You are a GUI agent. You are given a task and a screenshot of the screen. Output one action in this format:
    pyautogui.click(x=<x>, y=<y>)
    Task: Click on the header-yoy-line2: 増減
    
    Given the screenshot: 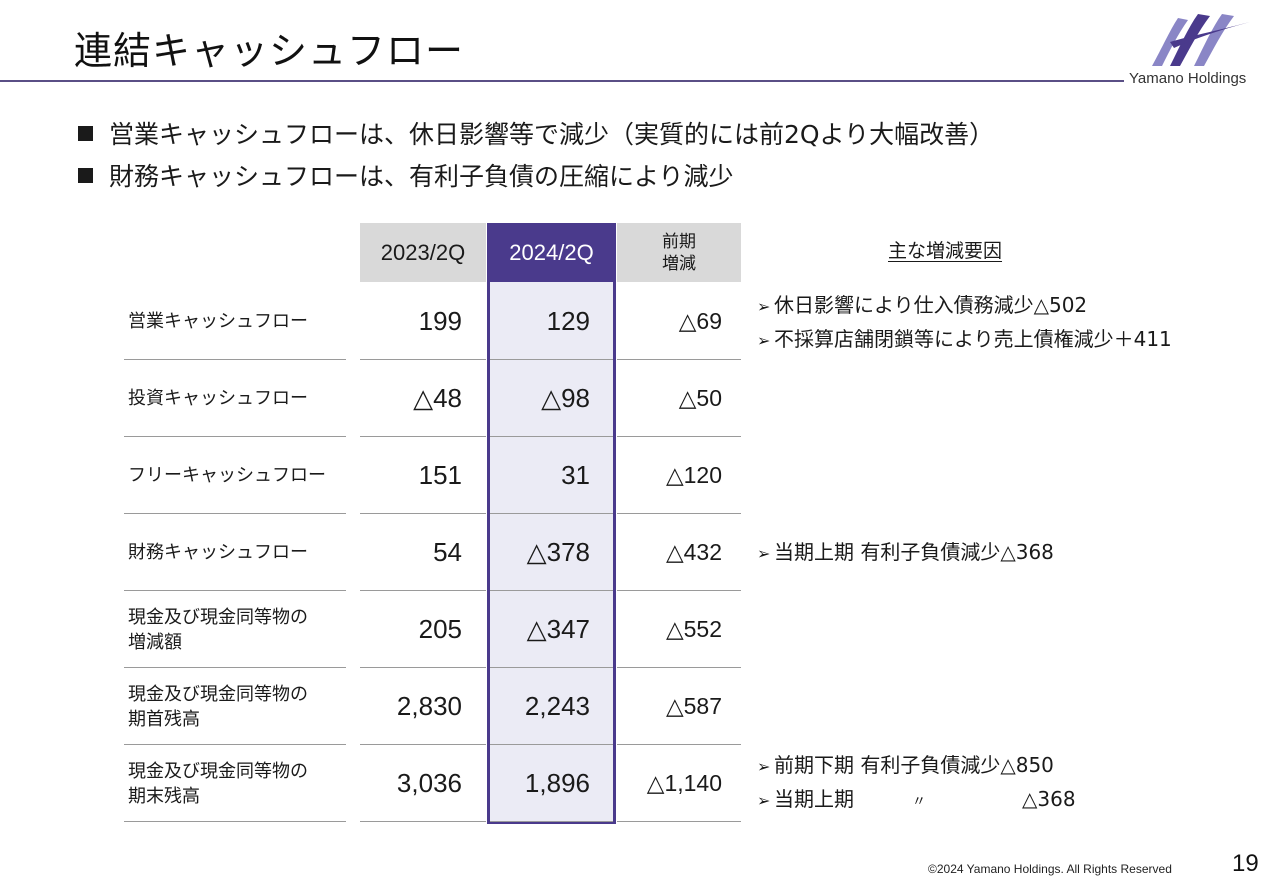 What is the action you would take?
    pyautogui.click(x=679, y=263)
    